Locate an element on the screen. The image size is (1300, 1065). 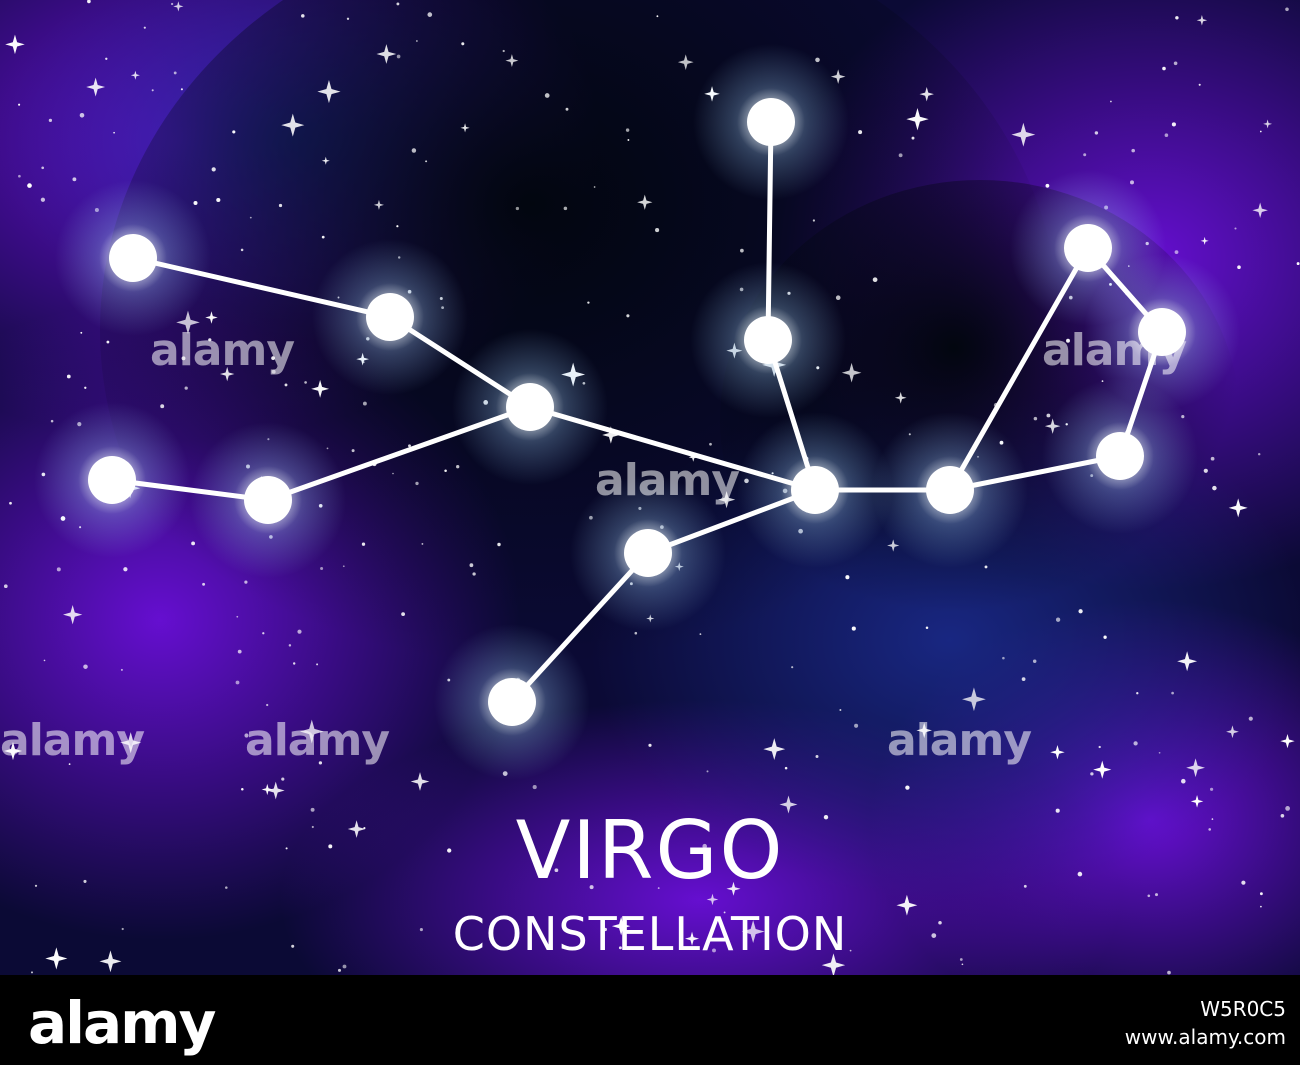
stock-footer-bar: alamy W5R0C5 www.alamy.com is located at coordinates (650, 1020).